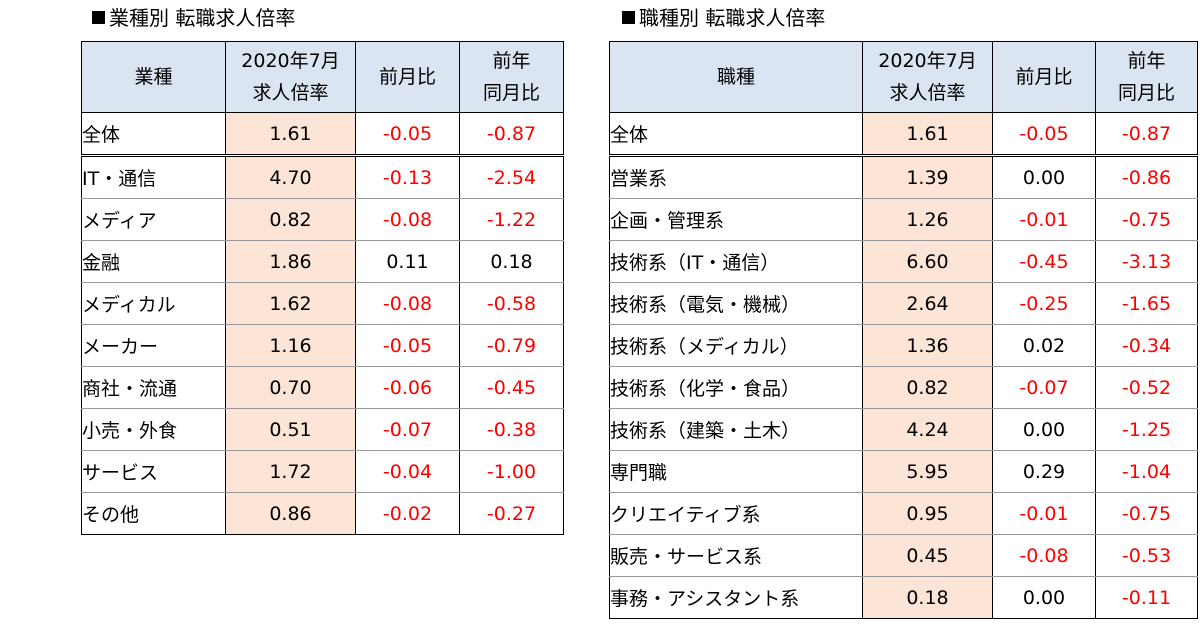 The height and width of the screenshot is (630, 1200). Describe the element at coordinates (1146, 261) in the screenshot. I see `row-yoy: -3.13` at that location.